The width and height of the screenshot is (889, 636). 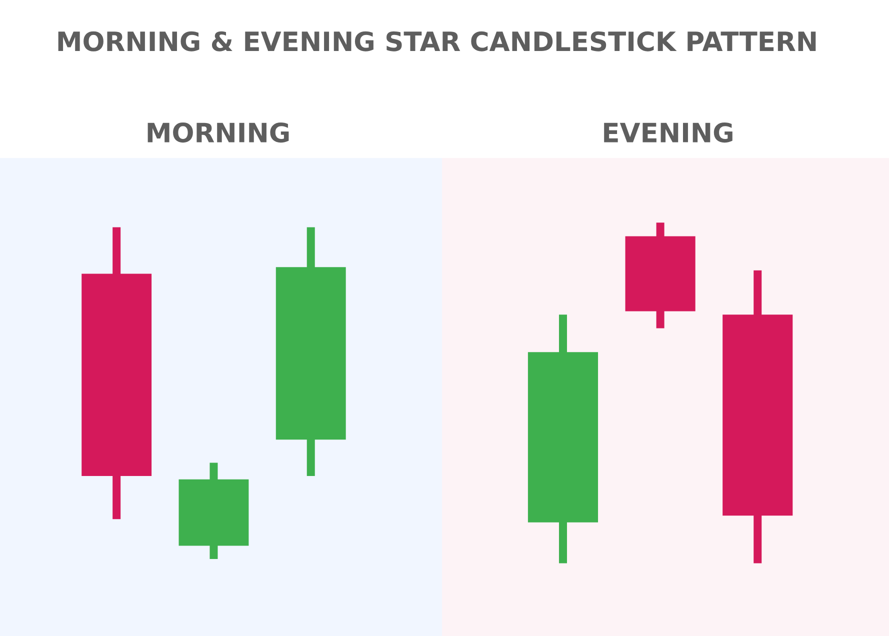 What do you see at coordinates (668, 132) in the screenshot?
I see `chart-subtitle: EVENING` at bounding box center [668, 132].